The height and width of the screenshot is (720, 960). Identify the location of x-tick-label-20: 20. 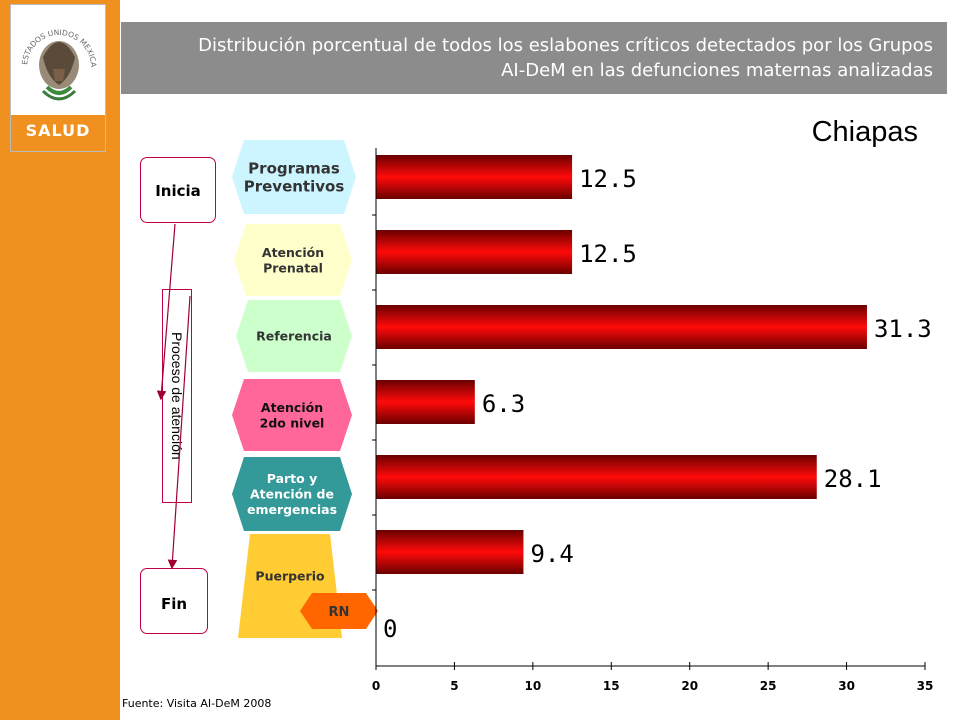
(689, 686).